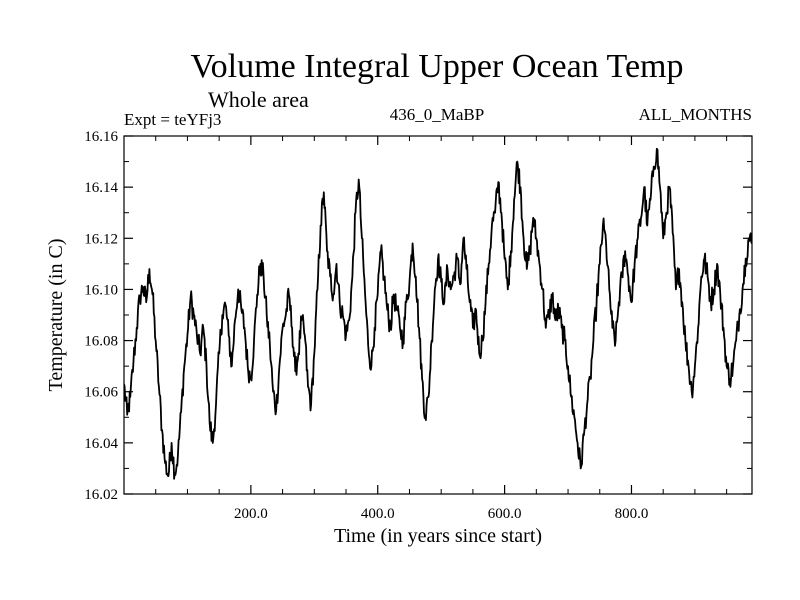 This screenshot has width=800, height=600. I want to click on chart-subtitle: Whole area, so click(258, 99).